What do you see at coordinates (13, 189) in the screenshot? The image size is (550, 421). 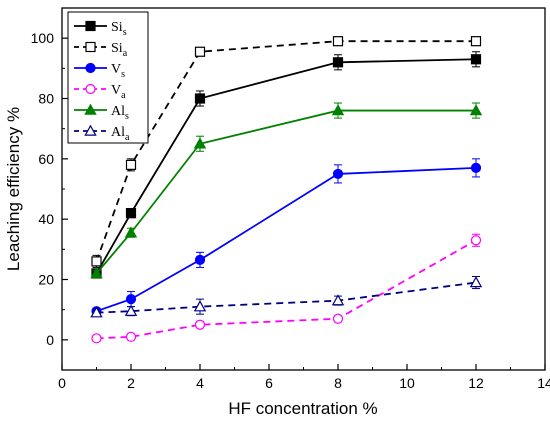 I see `y-axis-title: Leaching efficiency %` at bounding box center [13, 189].